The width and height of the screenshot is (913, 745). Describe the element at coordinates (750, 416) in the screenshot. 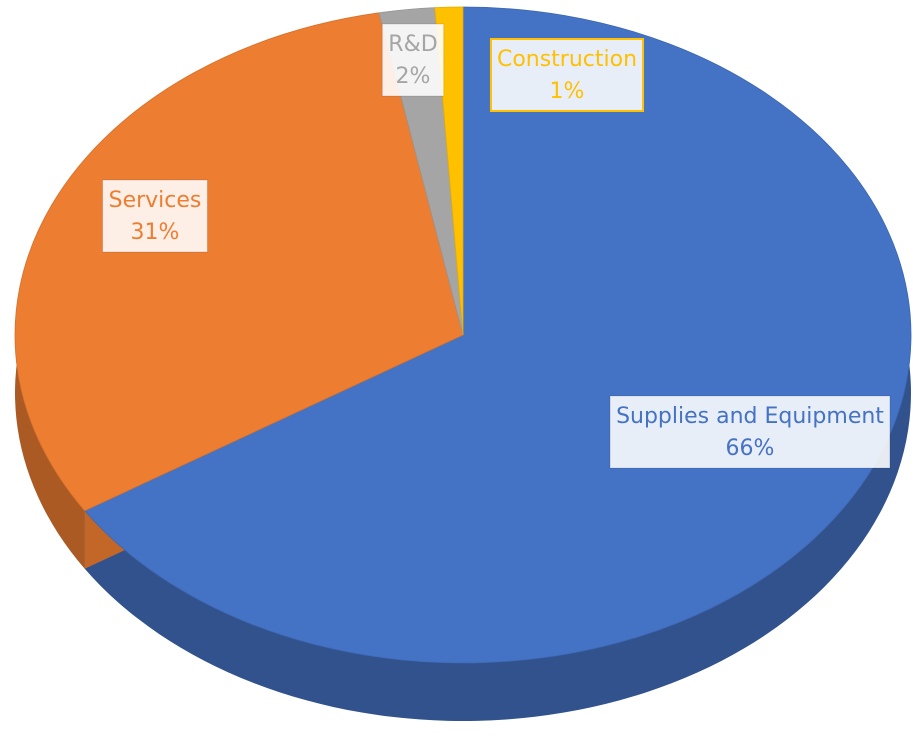

I see `label-category: Supplies and Equipment` at that location.